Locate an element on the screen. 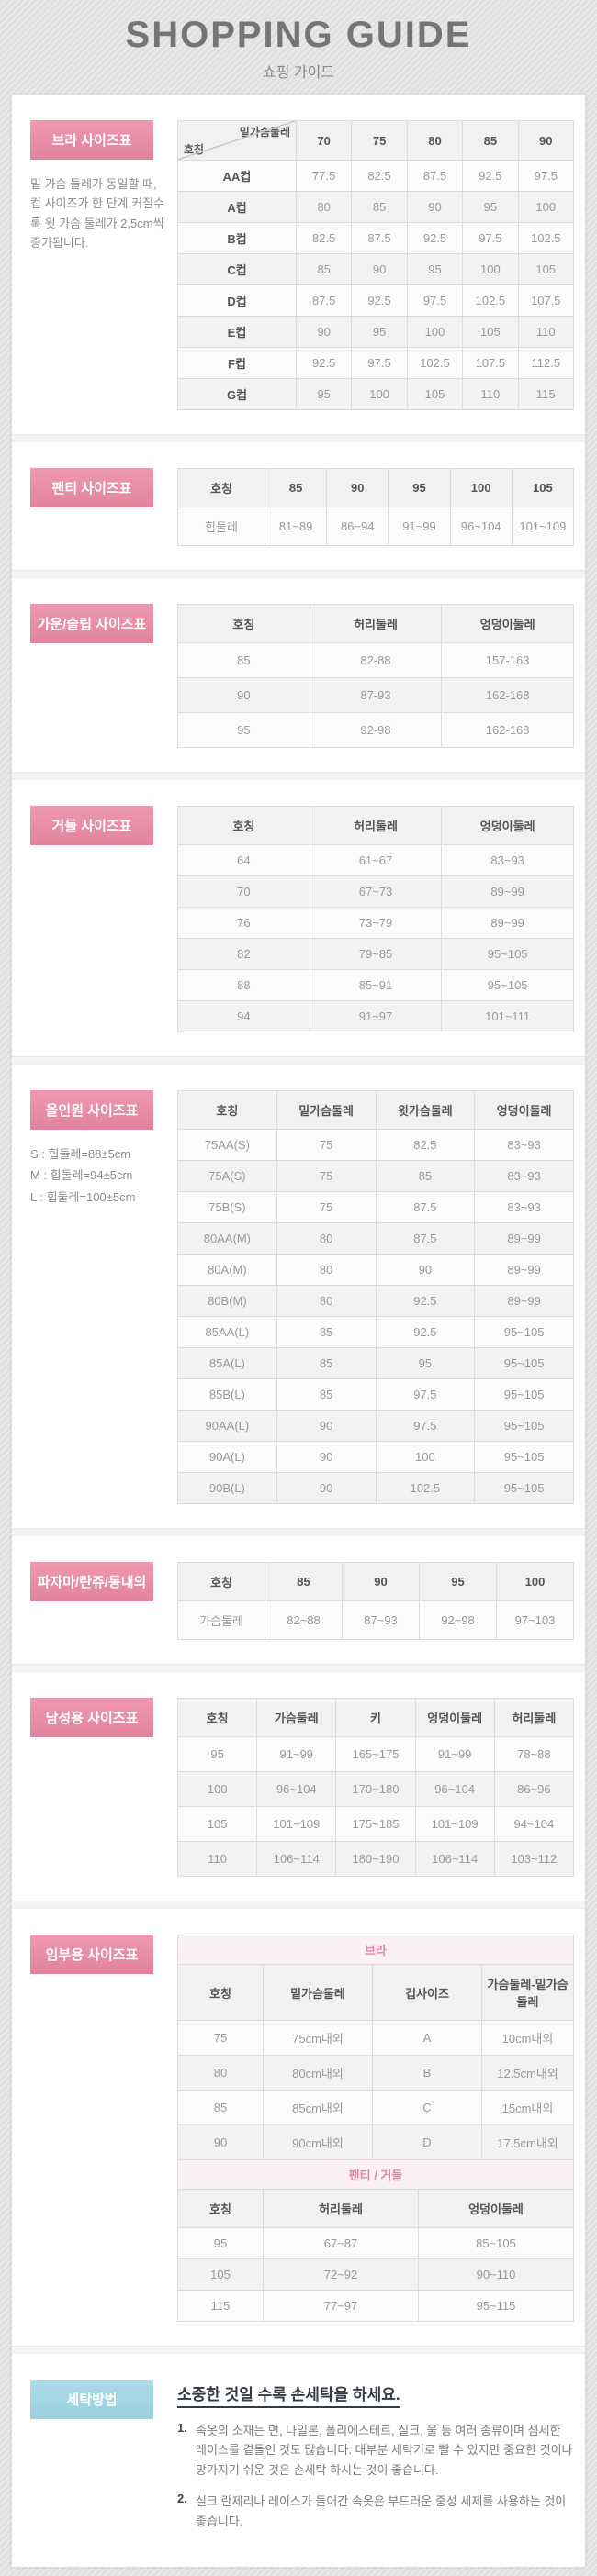  column-header: 100 is located at coordinates (535, 1582).